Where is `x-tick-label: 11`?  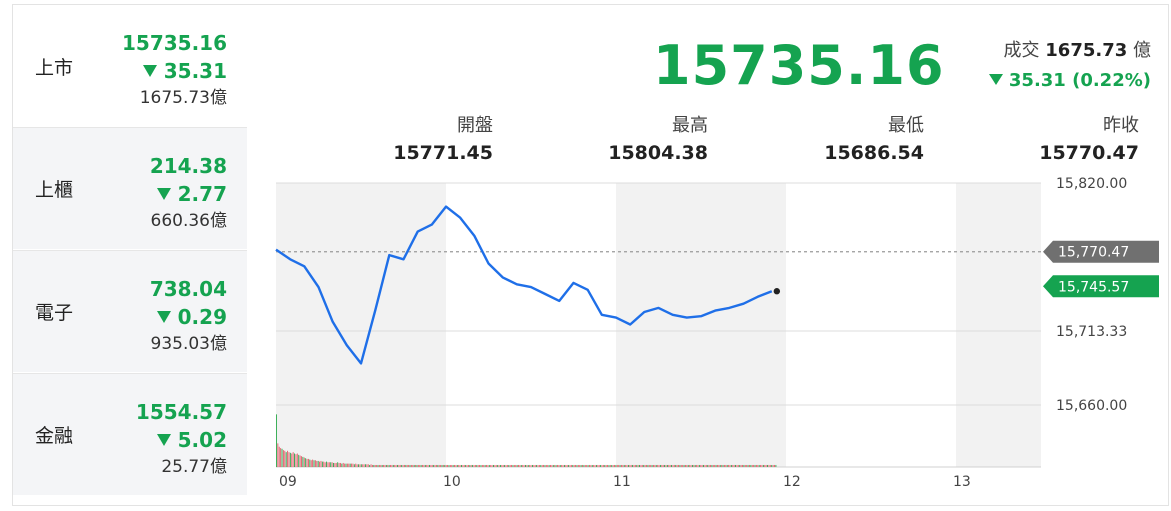 x-tick-label: 11 is located at coordinates (622, 482).